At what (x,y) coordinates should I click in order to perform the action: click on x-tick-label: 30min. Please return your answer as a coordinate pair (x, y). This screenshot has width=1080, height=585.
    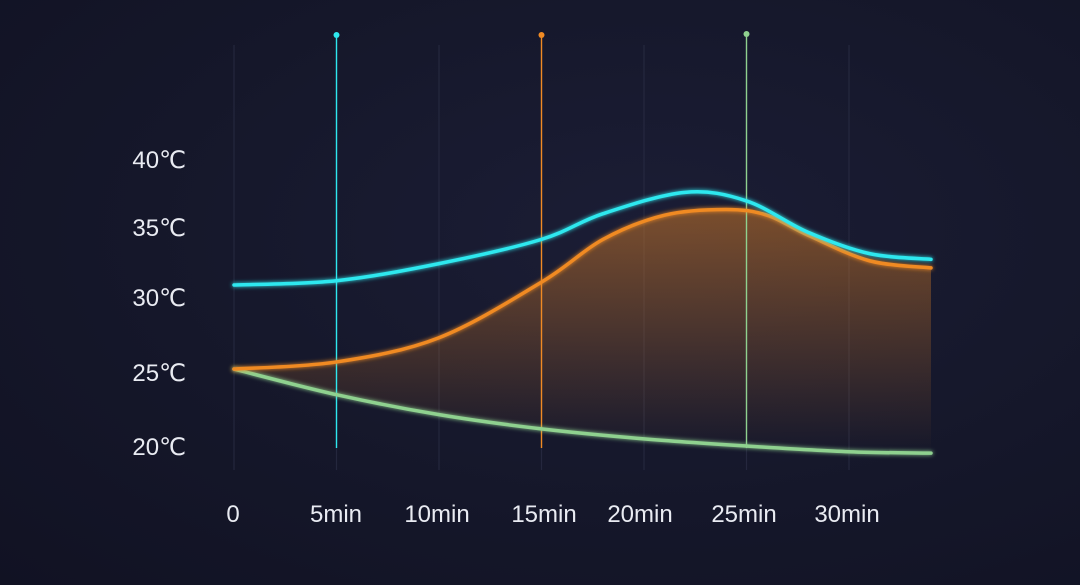
    Looking at the image, I should click on (846, 514).